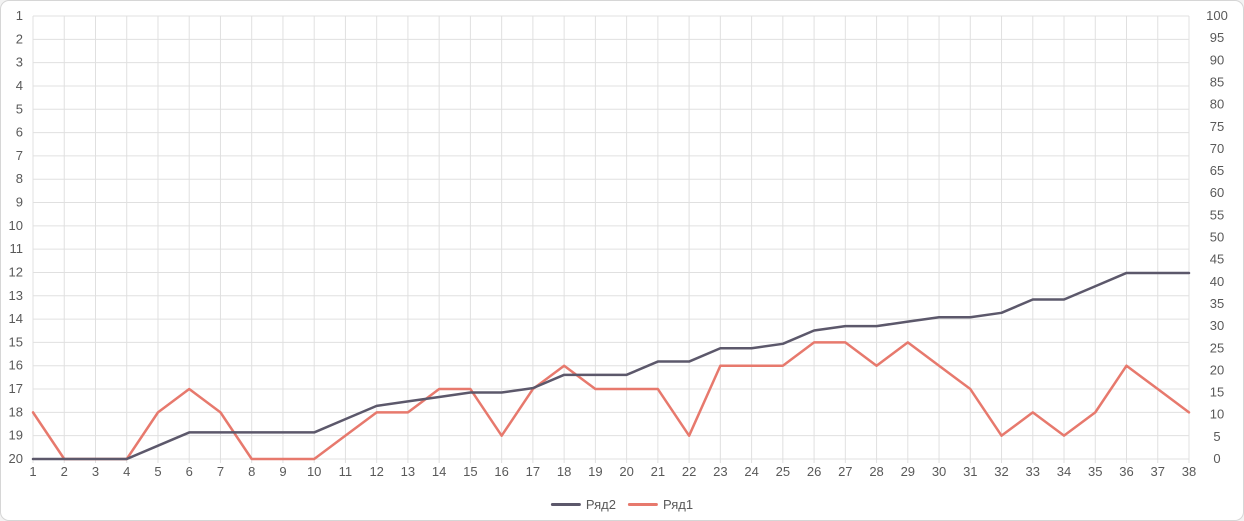 The width and height of the screenshot is (1244, 521). Describe the element at coordinates (1217, 15) in the screenshot. I see `right-axis-tick-label: 100` at that location.